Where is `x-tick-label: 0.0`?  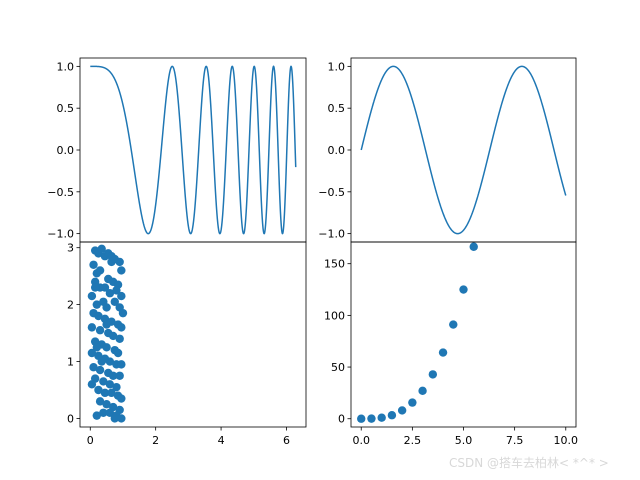 x-tick-label: 0.0 is located at coordinates (361, 440).